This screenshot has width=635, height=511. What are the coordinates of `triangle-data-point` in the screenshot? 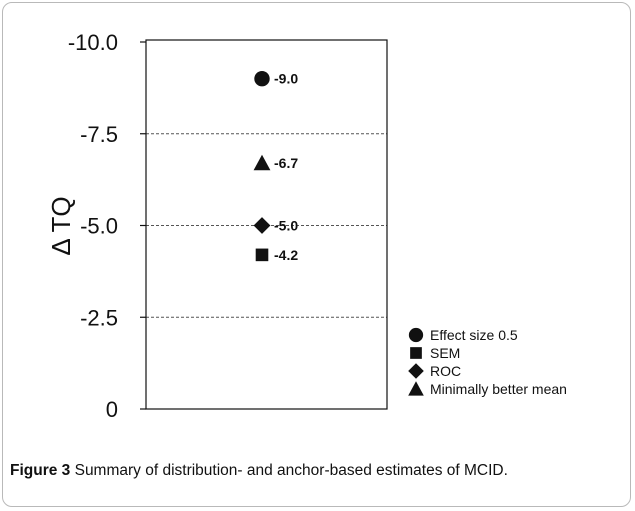 It's located at (262, 162).